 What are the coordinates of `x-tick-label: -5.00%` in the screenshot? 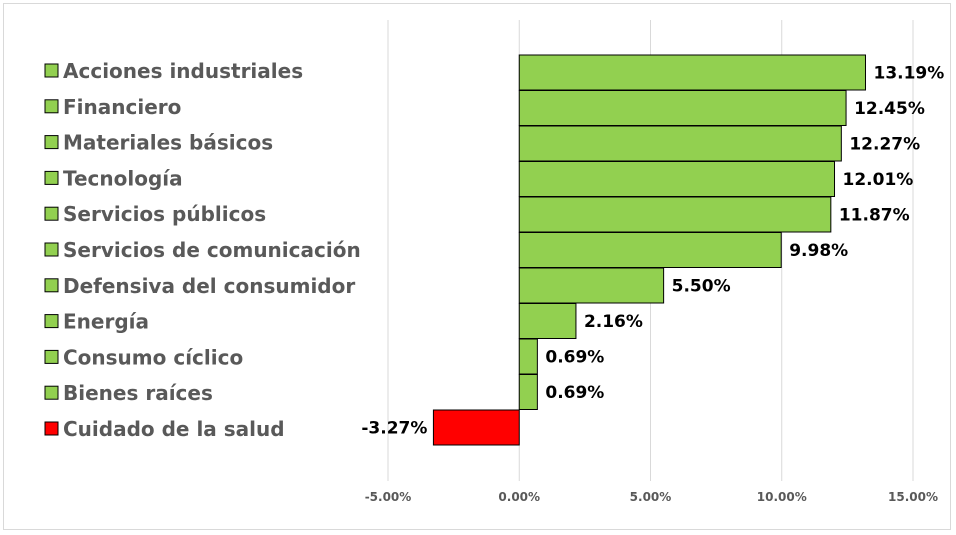 It's located at (388, 497).